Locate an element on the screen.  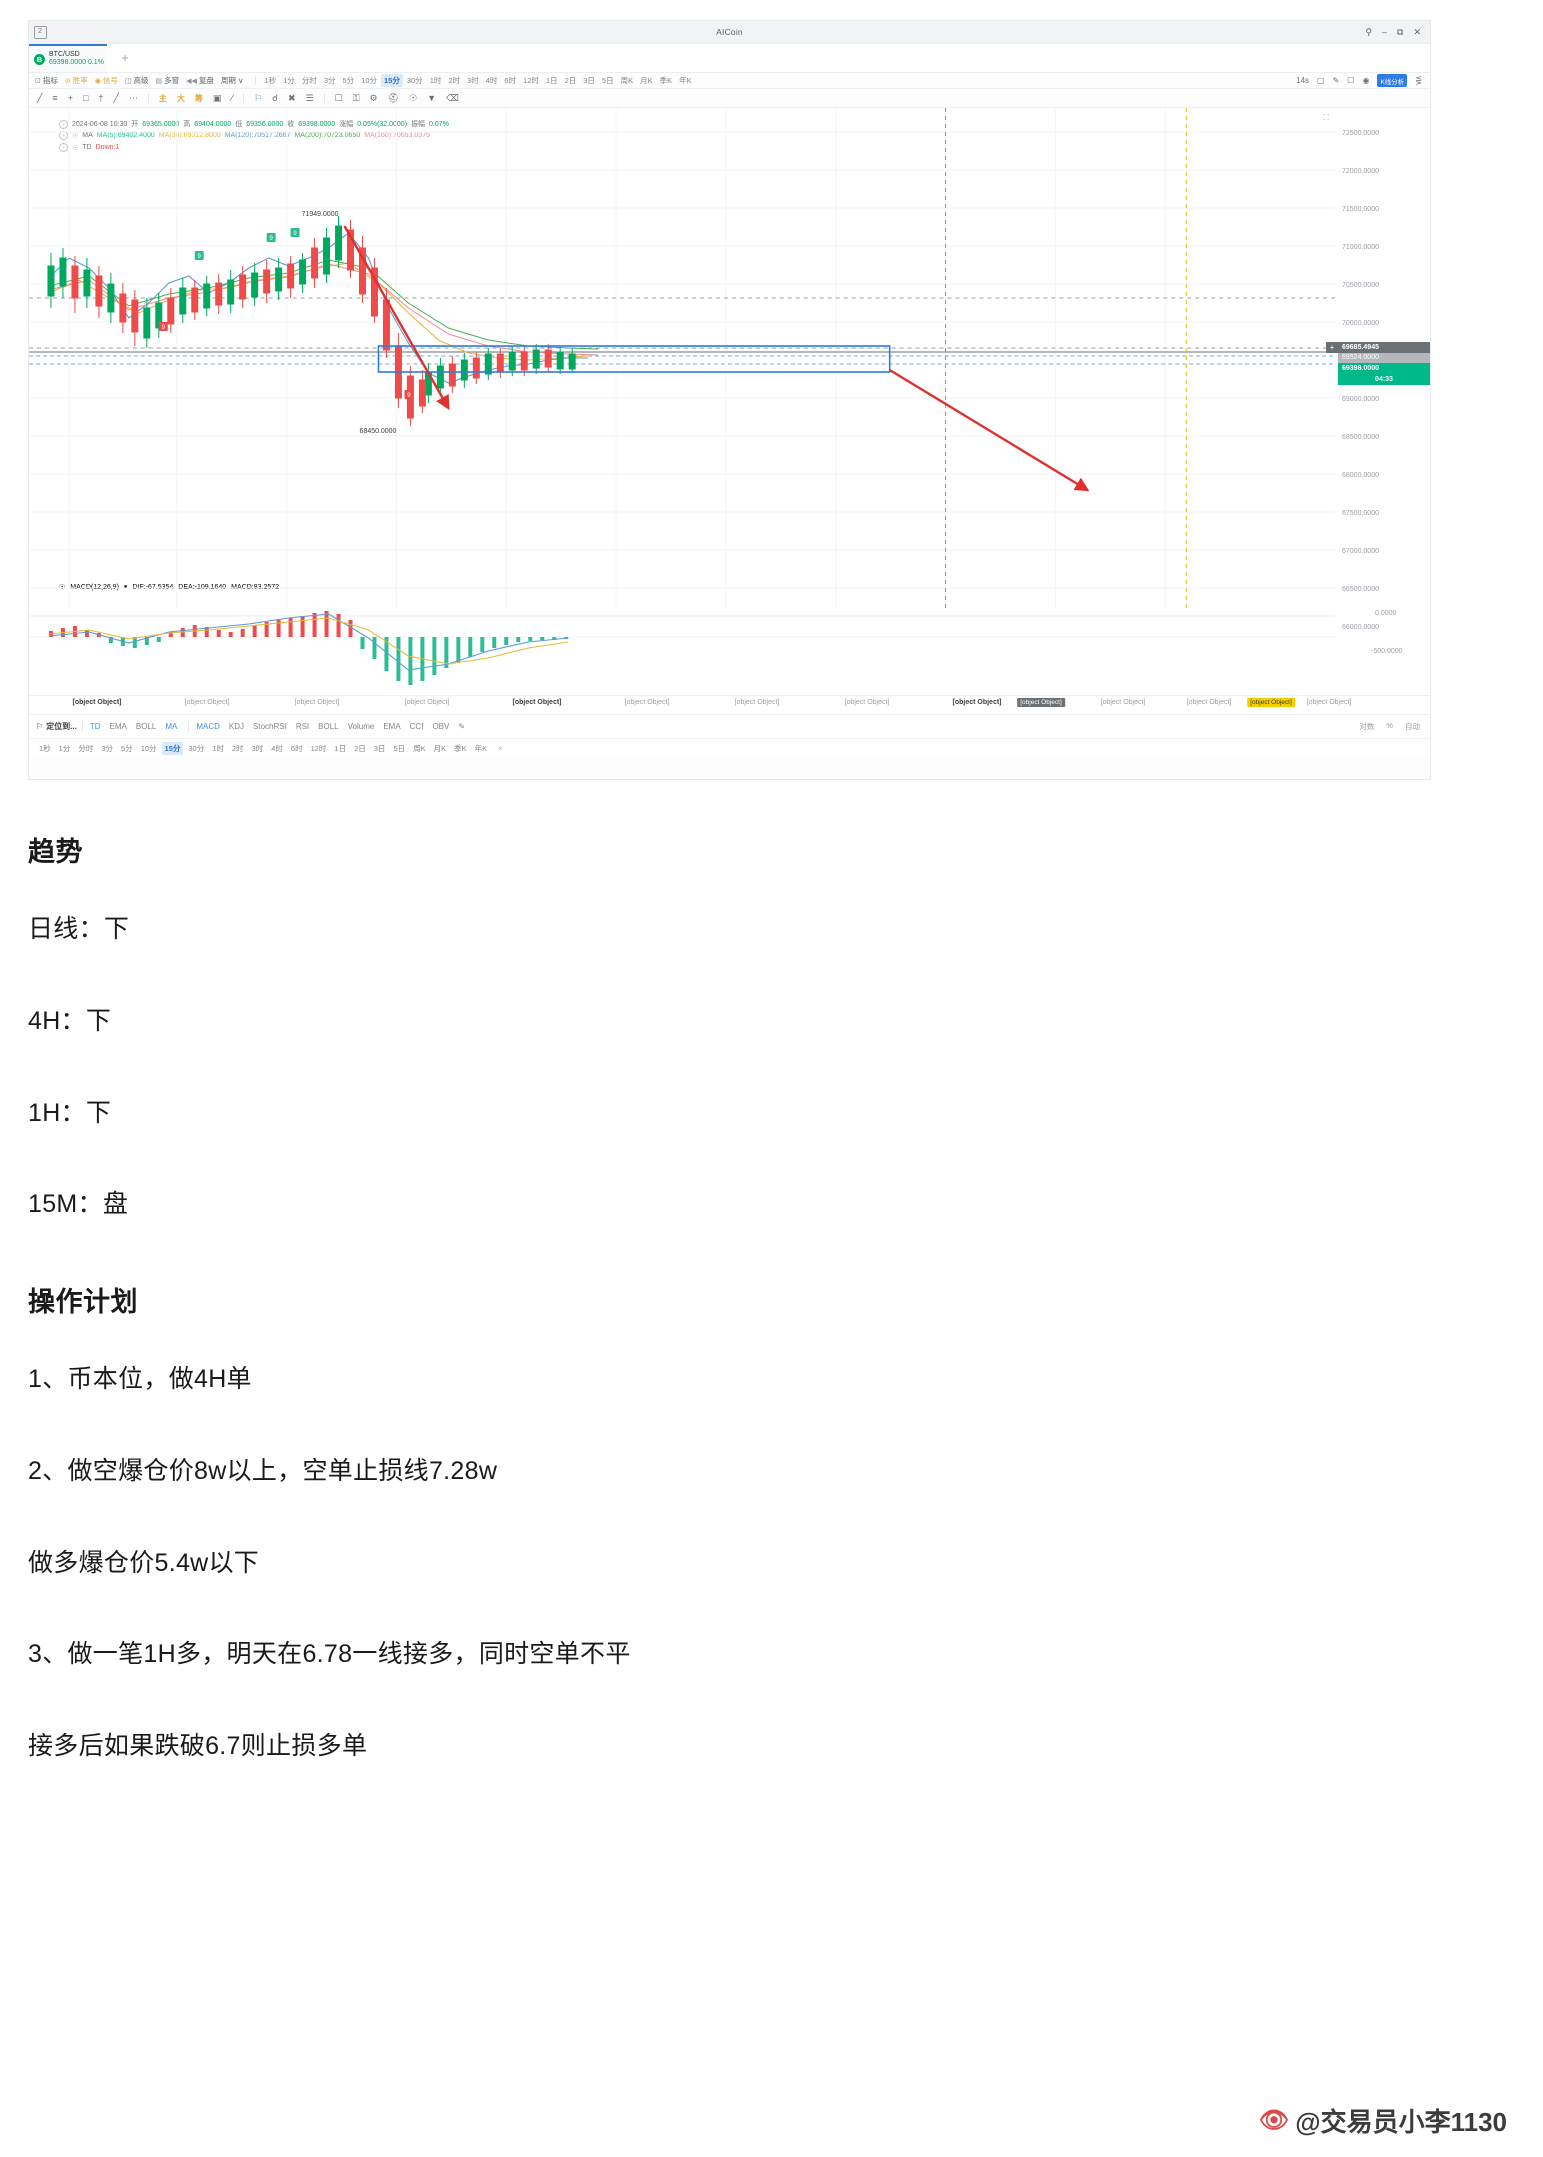
toolbar-item-replay: ◀◀ 复盘 is located at coordinates (200, 80).